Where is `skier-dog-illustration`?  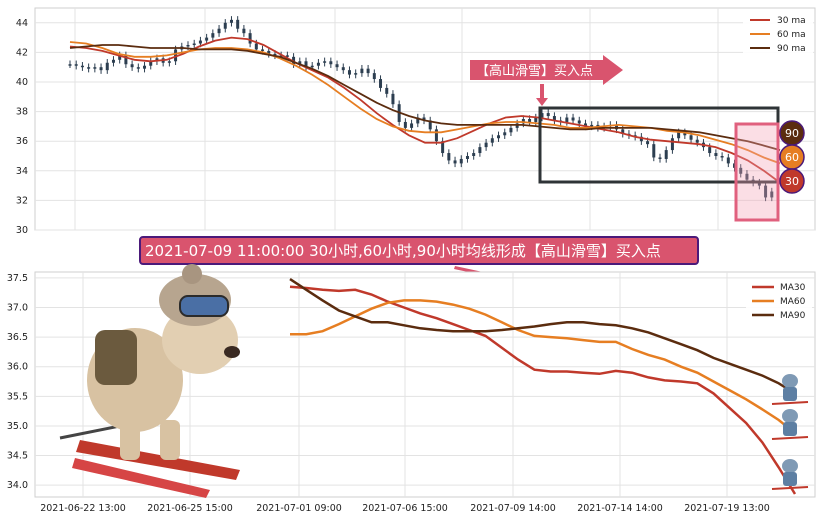
skier-dog-illustration is located at coordinates (149, 381).